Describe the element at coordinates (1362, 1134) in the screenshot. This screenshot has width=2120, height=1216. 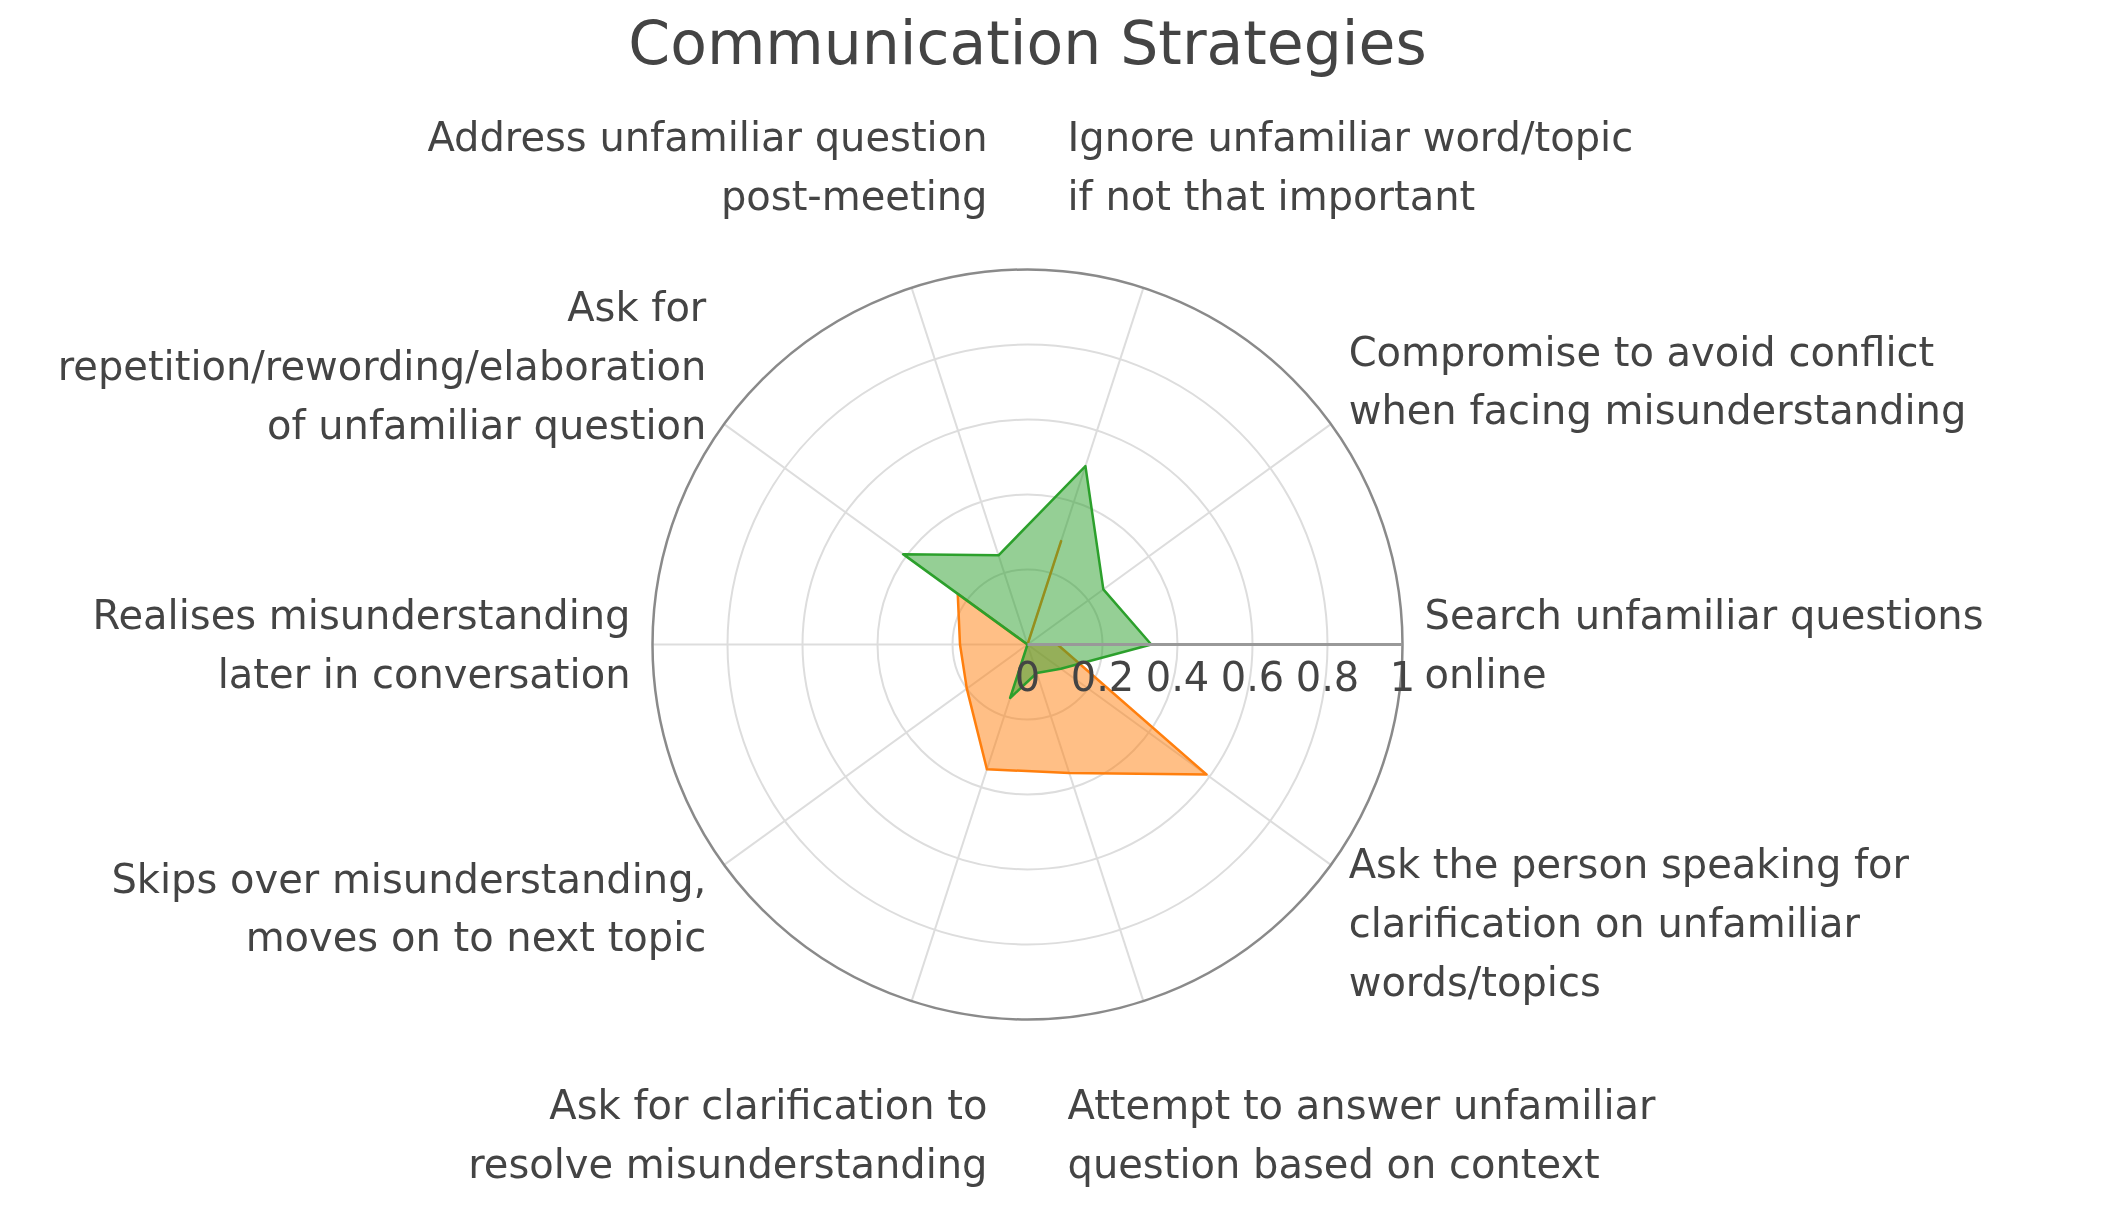
I see `spoke-label: Attempt to answer unfamiliar question based on context` at that location.